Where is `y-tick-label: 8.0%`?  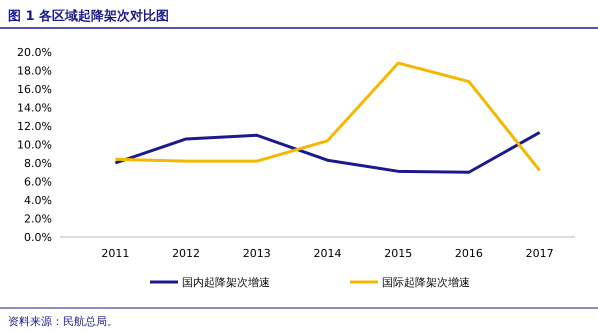 y-tick-label: 8.0% is located at coordinates (38, 163).